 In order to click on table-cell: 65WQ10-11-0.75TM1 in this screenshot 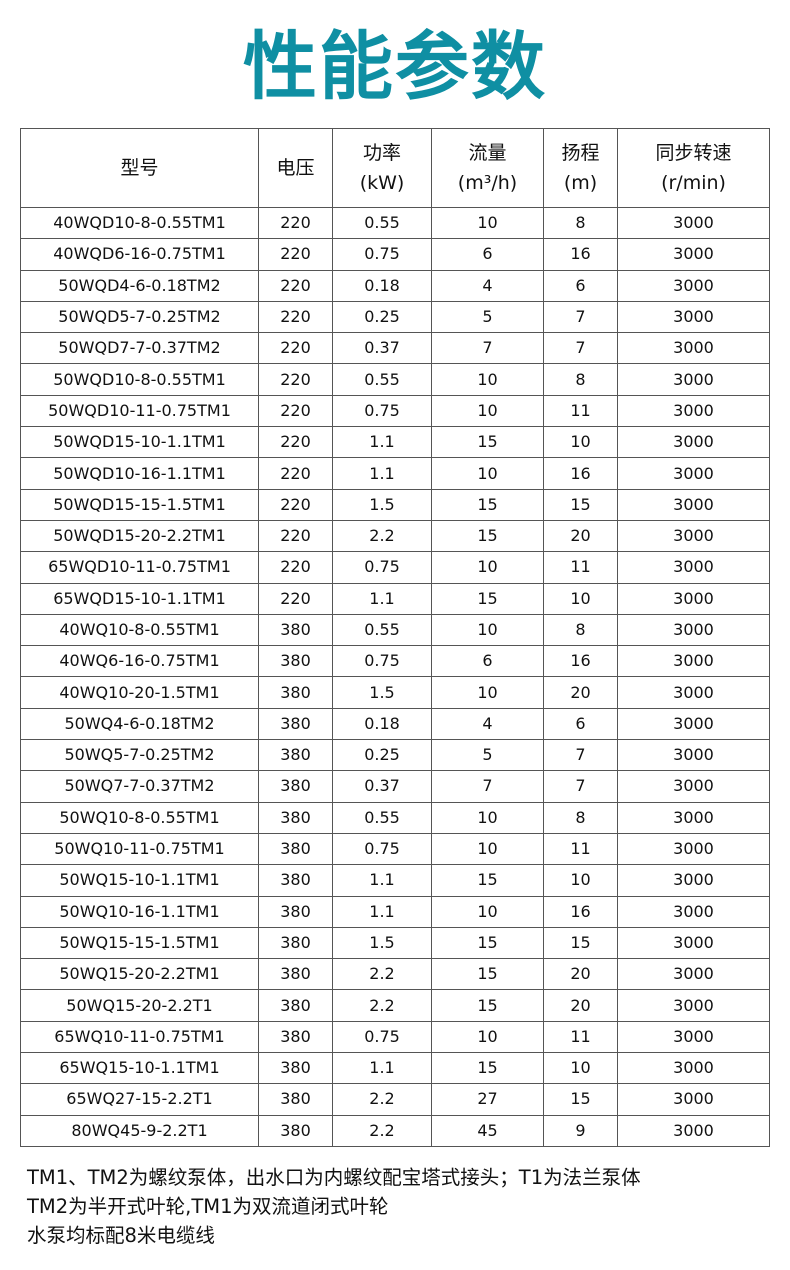, I will do `click(139, 1037)`.